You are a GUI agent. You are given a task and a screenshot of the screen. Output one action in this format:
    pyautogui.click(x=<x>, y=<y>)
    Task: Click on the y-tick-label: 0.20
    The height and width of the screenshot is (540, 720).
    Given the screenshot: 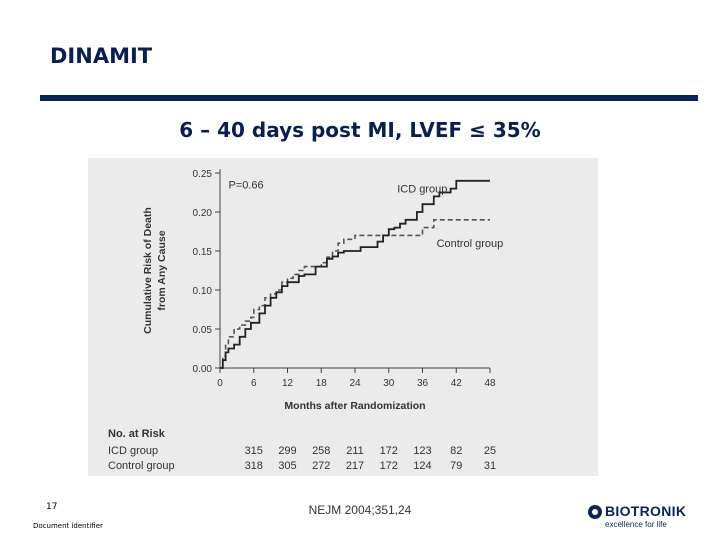 What is the action you would take?
    pyautogui.click(x=203, y=213)
    